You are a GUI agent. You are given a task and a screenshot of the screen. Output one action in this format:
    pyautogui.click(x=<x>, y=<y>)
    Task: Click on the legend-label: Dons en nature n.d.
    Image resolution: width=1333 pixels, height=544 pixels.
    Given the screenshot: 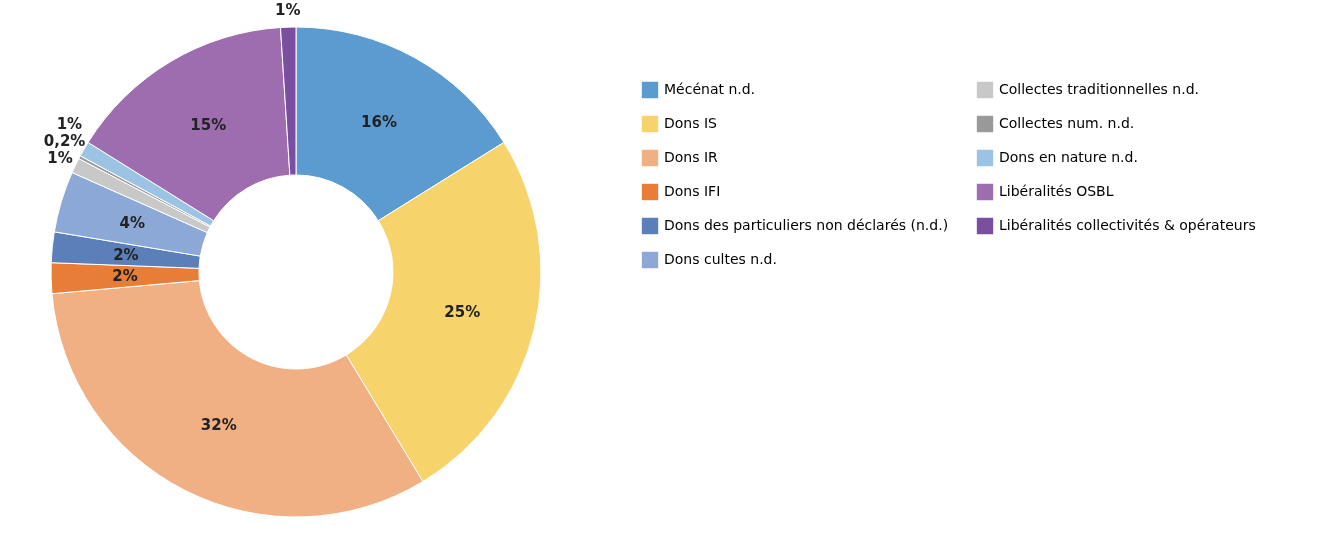 What is the action you would take?
    pyautogui.click(x=1068, y=157)
    